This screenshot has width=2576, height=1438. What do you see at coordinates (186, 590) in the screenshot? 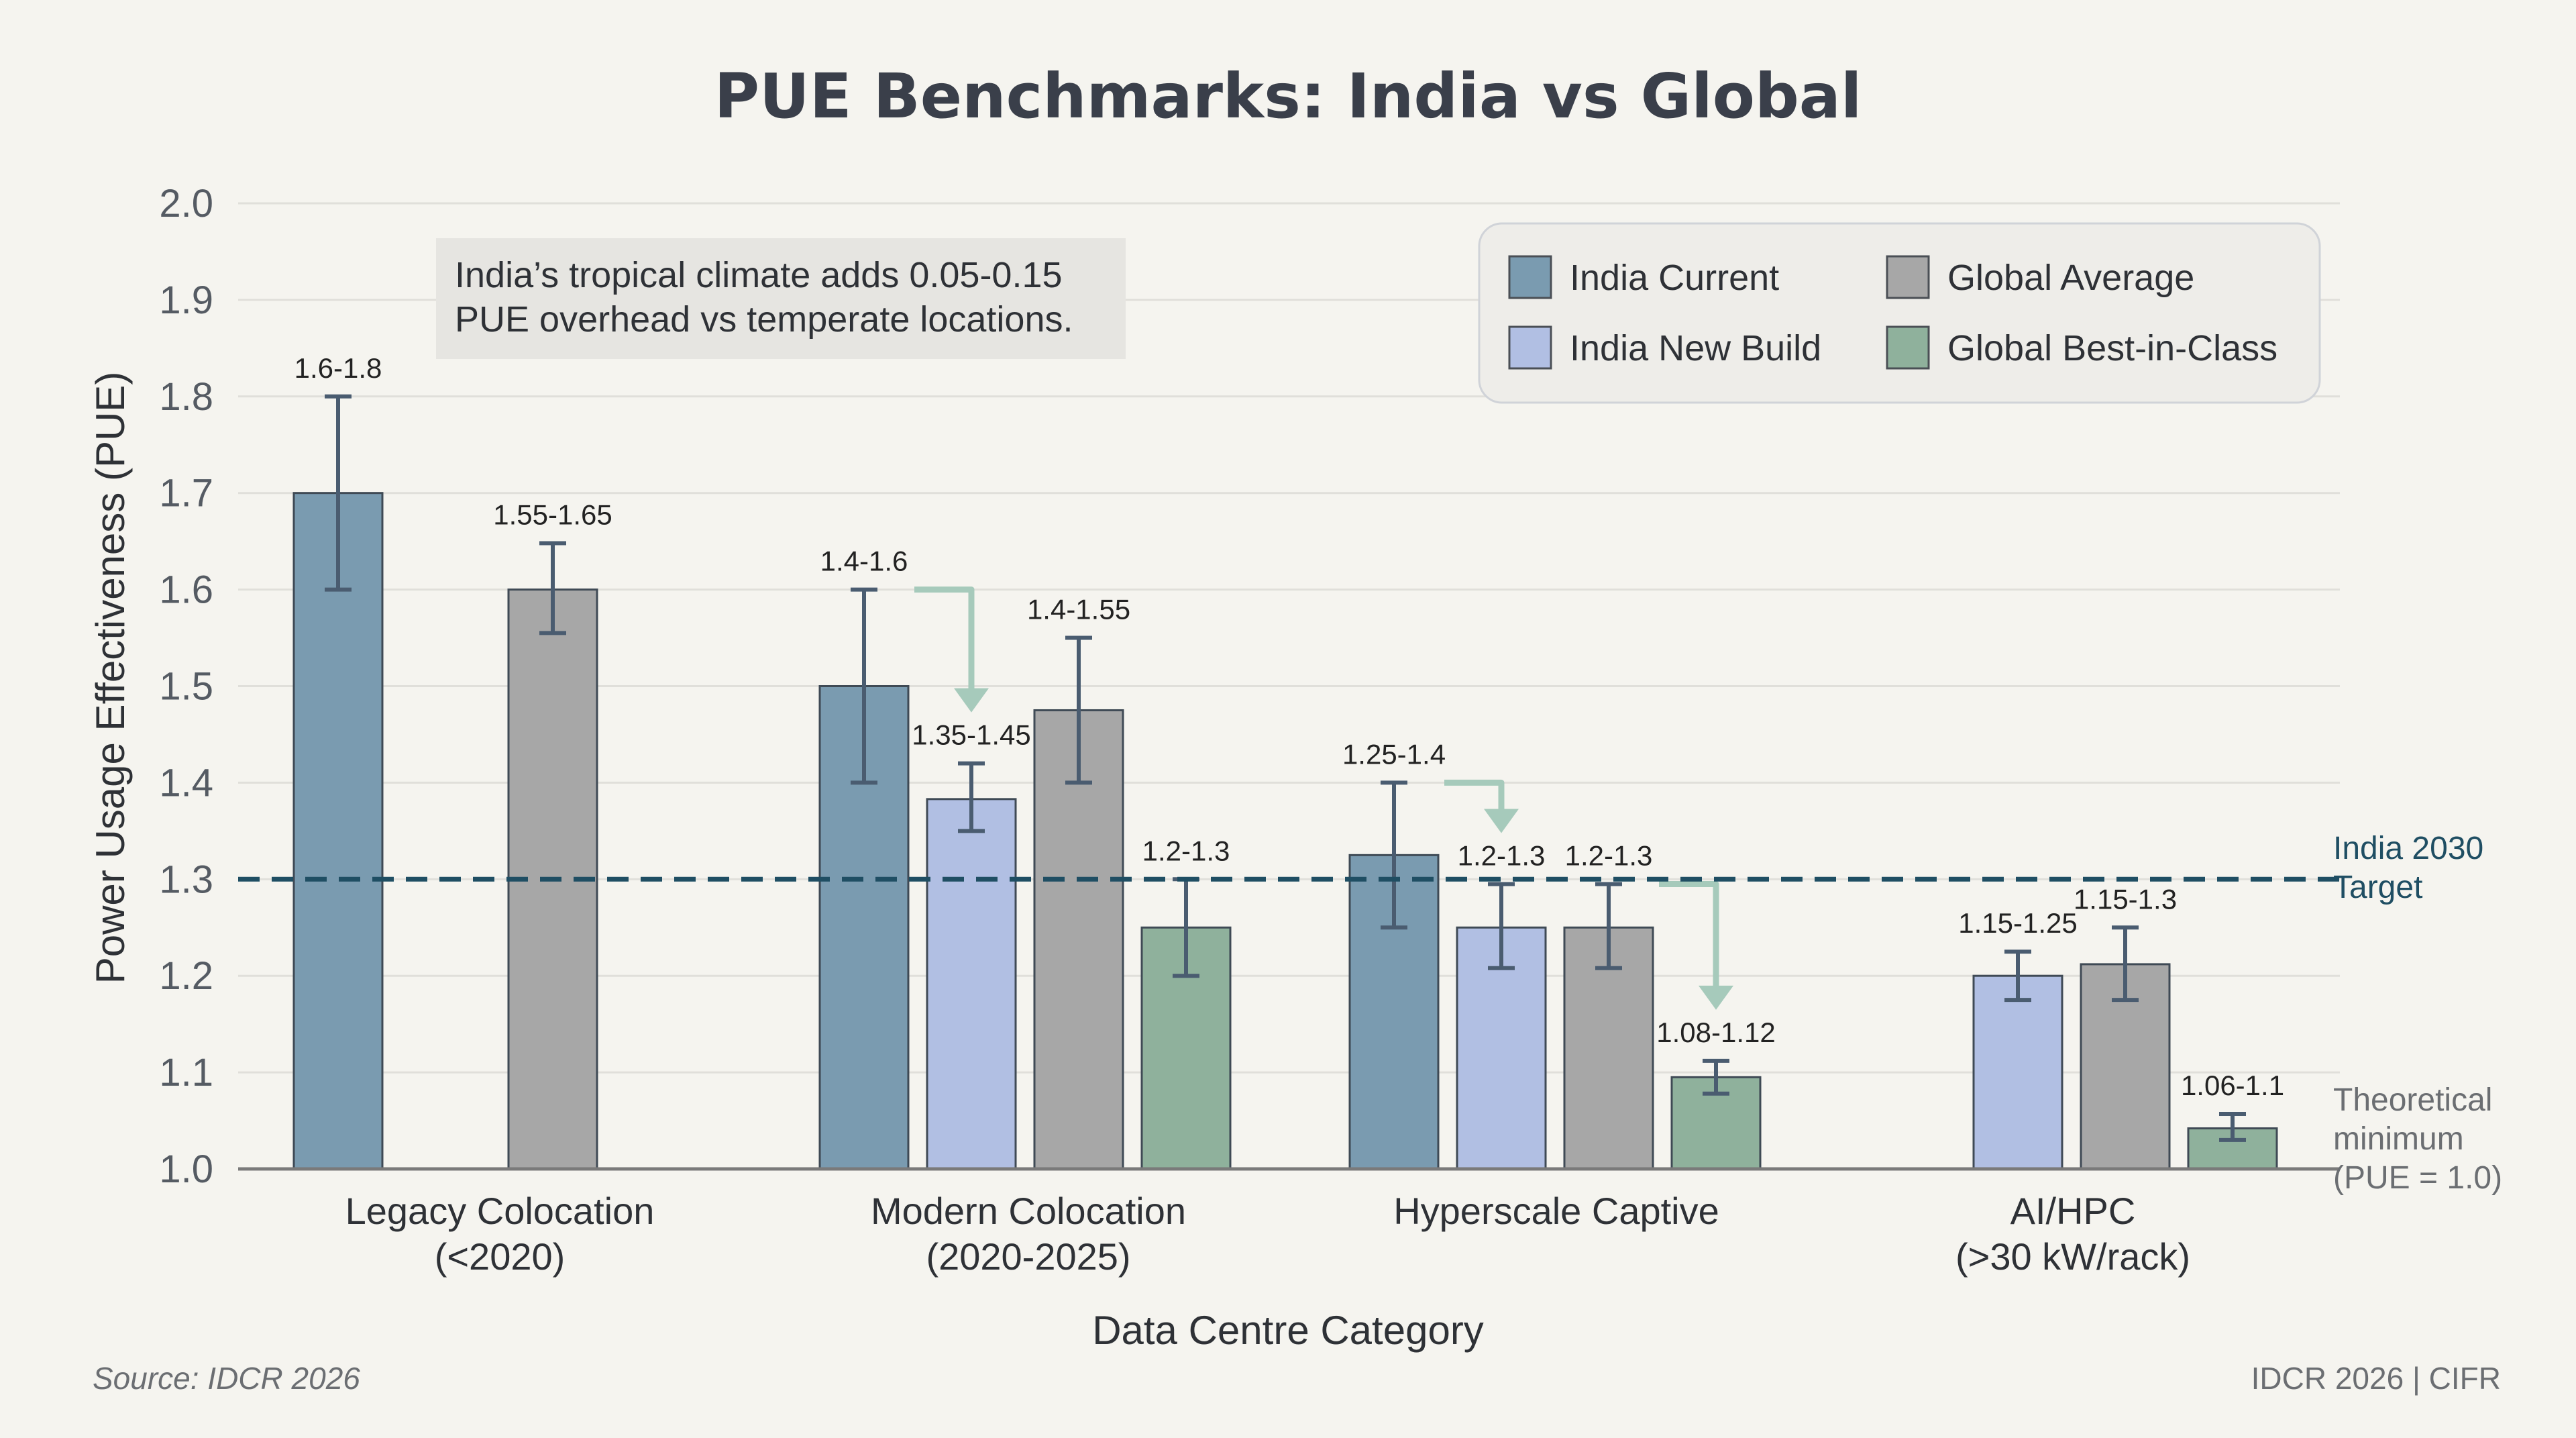
I see `y-tick-label: 1.6` at bounding box center [186, 590].